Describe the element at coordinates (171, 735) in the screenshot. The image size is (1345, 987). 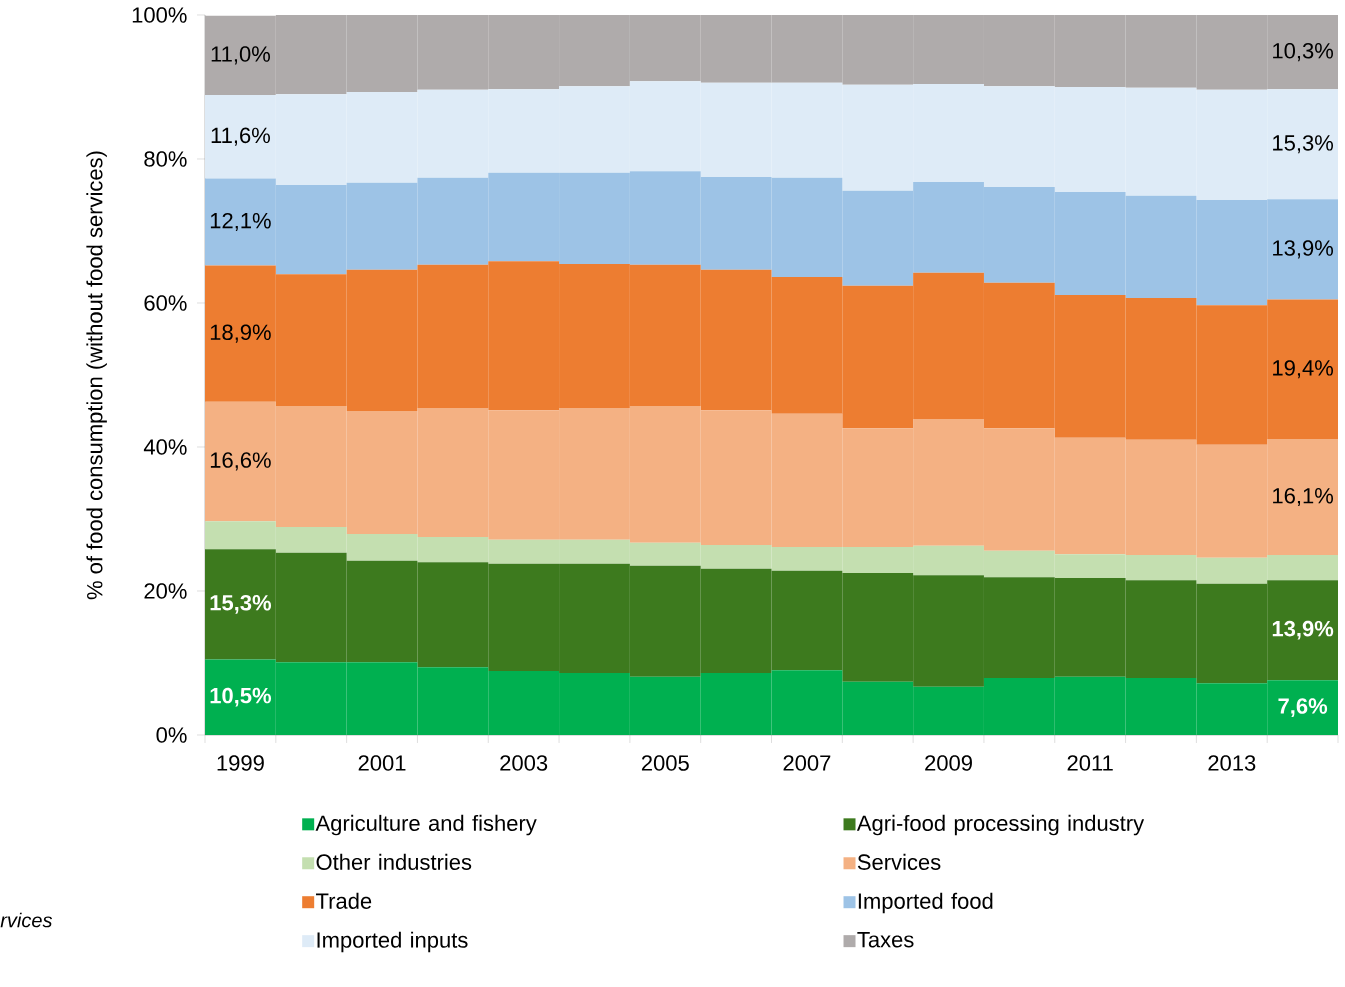
I see `y-tick-label: 0%` at that location.